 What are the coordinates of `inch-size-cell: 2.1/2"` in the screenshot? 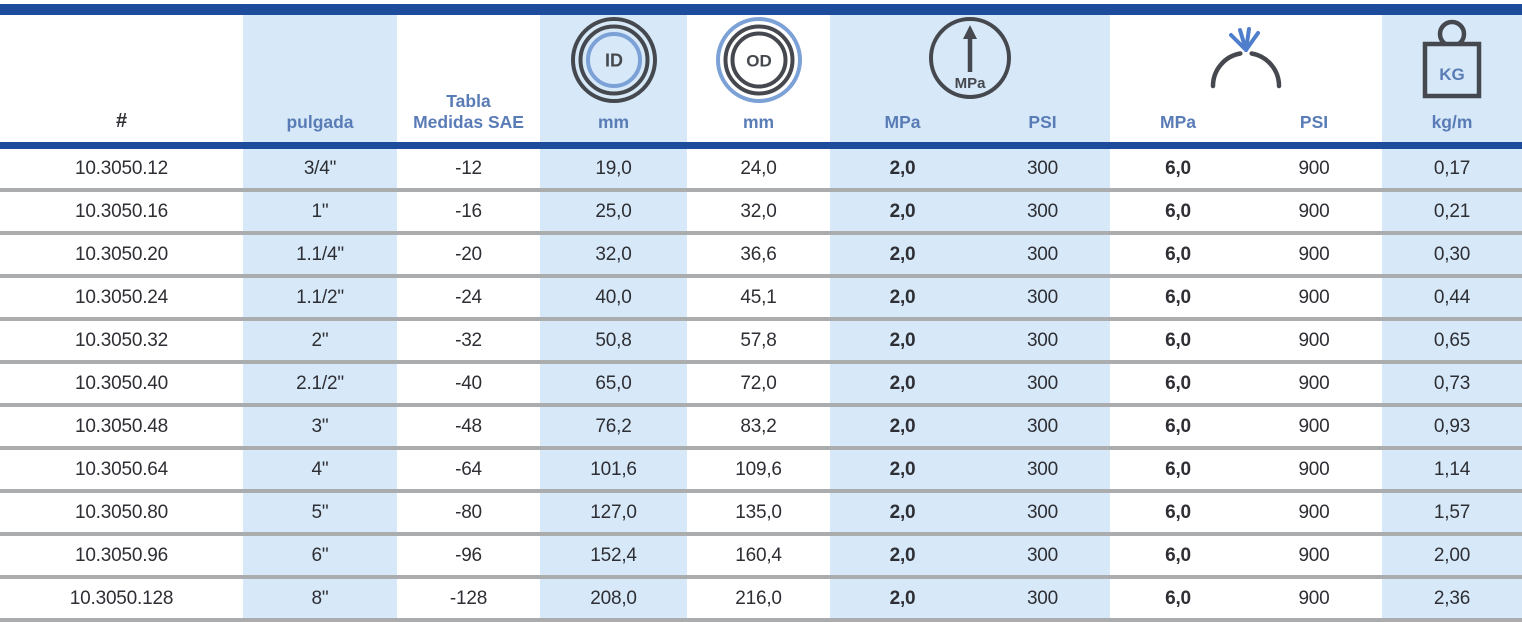 It's located at (320, 385).